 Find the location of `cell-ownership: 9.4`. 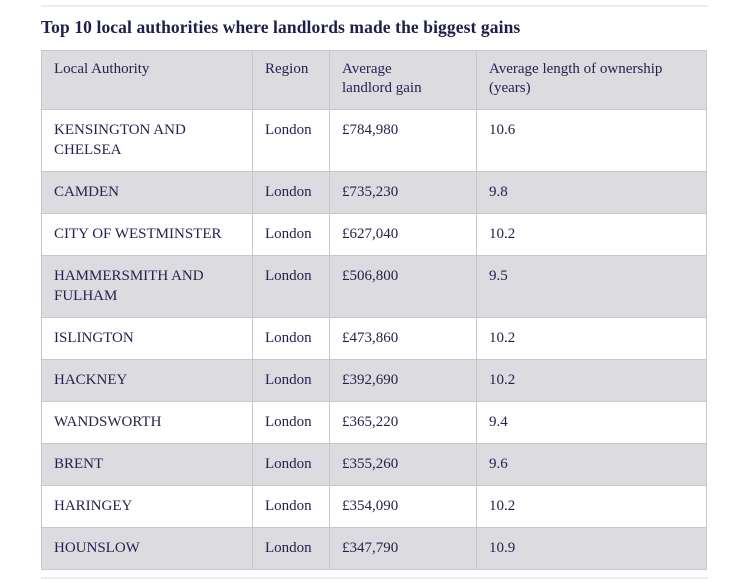

cell-ownership: 9.4 is located at coordinates (591, 422).